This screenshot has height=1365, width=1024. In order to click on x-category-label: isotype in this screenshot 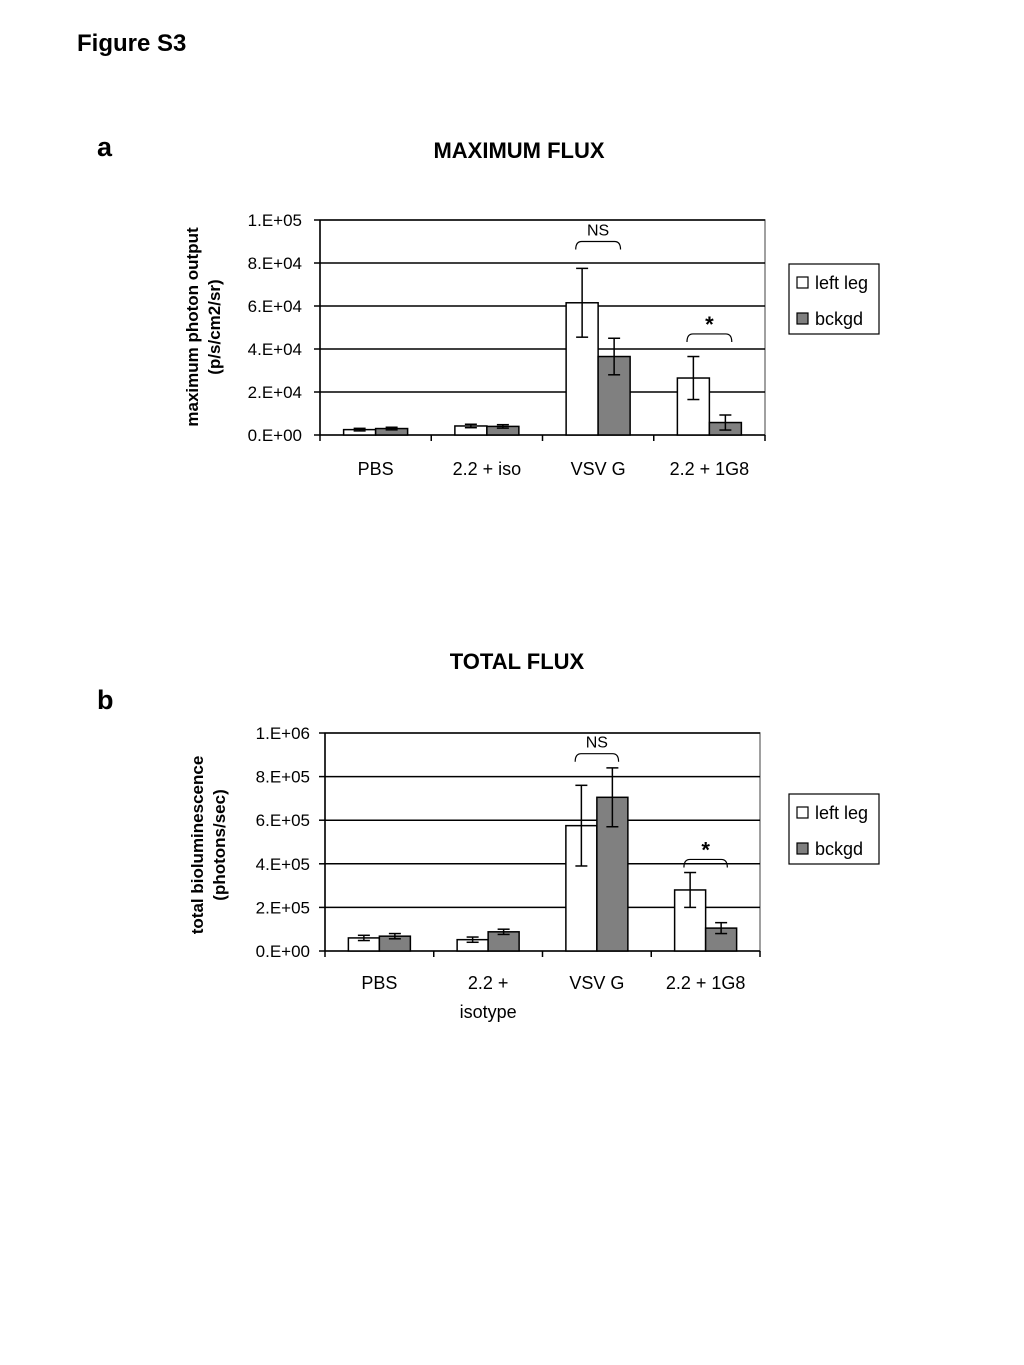, I will do `click(488, 1012)`.